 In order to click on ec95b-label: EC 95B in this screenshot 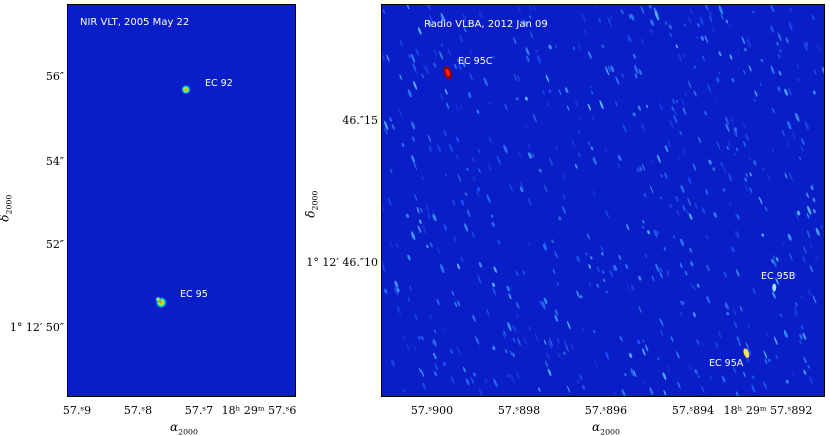, I will do `click(778, 276)`.